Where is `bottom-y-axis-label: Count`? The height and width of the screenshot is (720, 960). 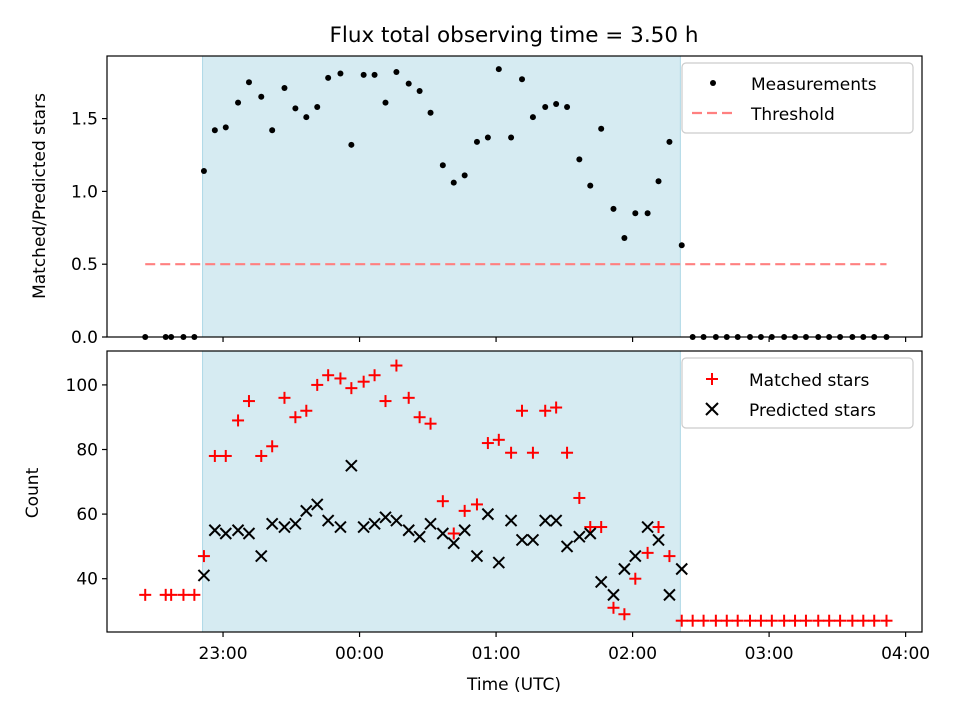 bottom-y-axis-label: Count is located at coordinates (33, 492).